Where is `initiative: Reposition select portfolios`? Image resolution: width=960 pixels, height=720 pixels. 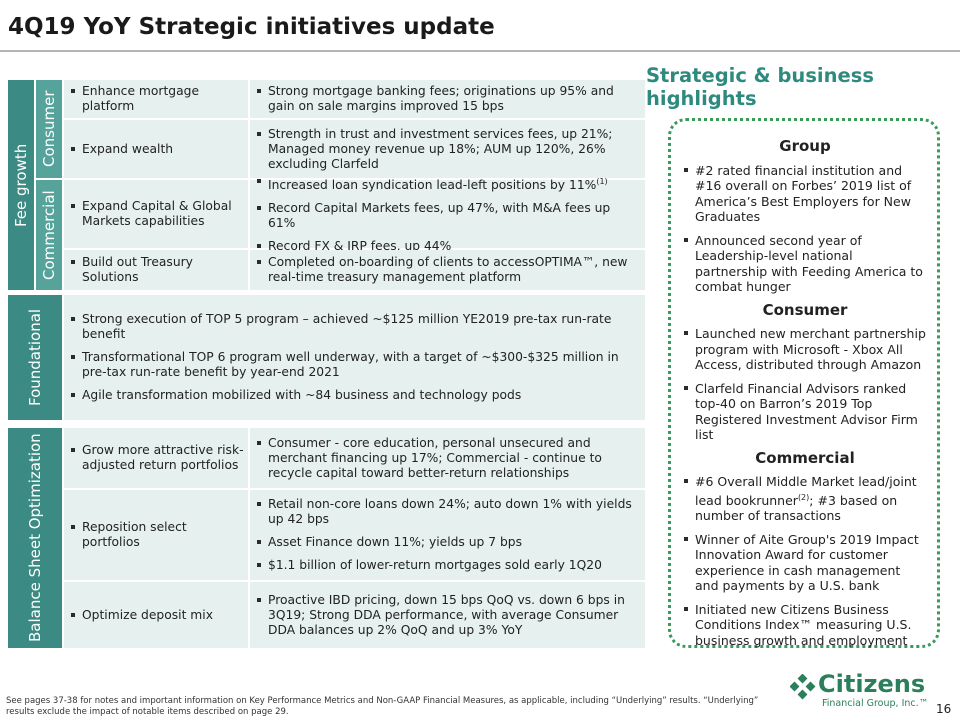 initiative: Reposition select portfolios is located at coordinates (156, 535).